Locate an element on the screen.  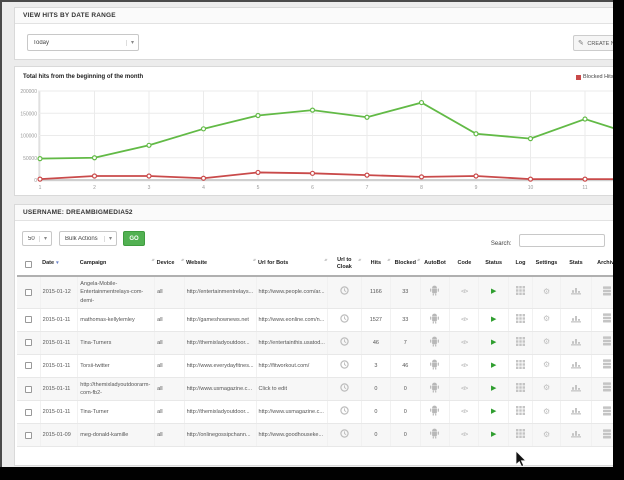
col-header-hits: Hits ▴▾ is located at coordinates (375, 265).